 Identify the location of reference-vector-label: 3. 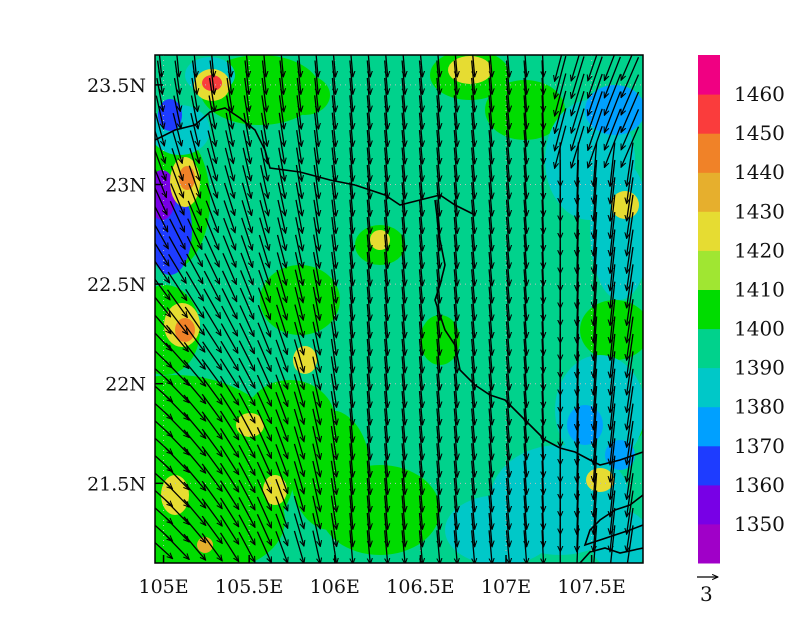
(706, 594).